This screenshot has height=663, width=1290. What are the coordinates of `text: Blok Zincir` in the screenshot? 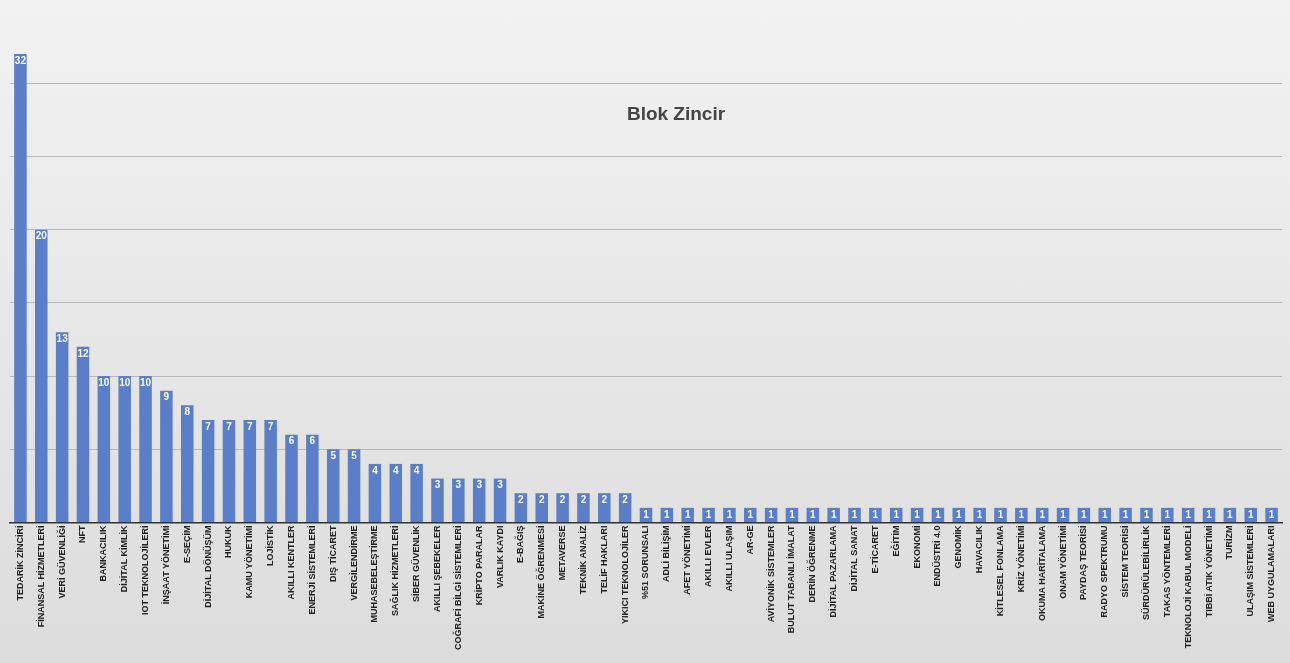 It's located at (676, 114).